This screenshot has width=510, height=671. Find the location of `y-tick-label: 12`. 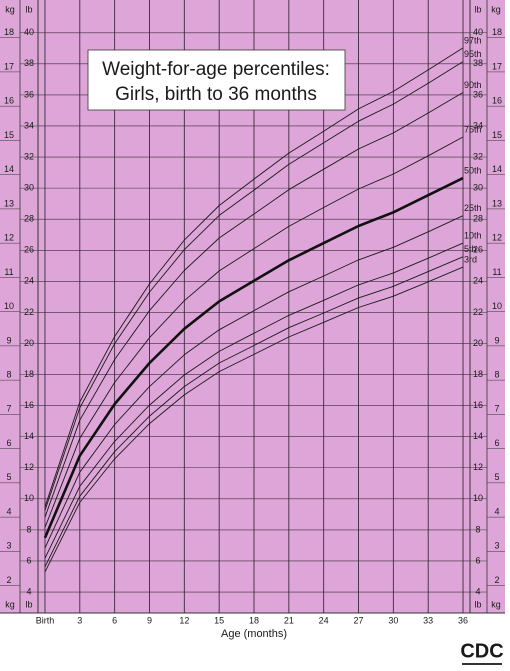

y-tick-label: 12 is located at coordinates (9, 238).